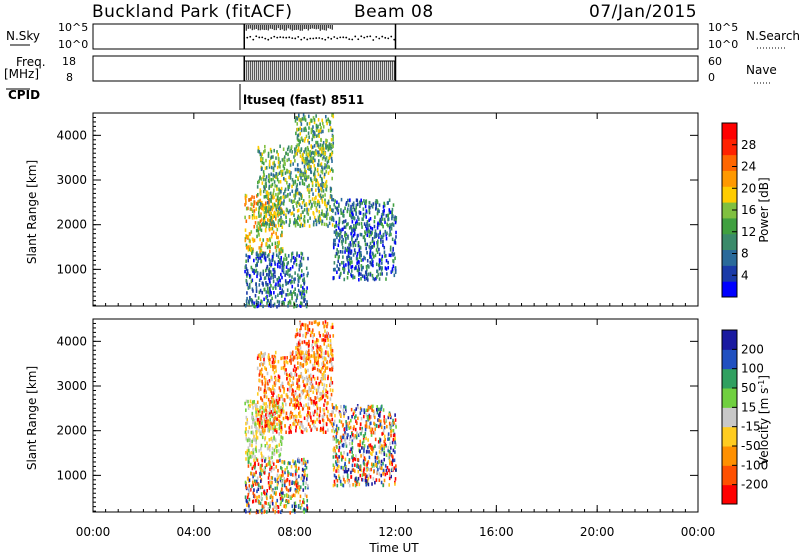  What do you see at coordinates (21, 74) in the screenshot?
I see `freq-unit-label: [MHz]` at bounding box center [21, 74].